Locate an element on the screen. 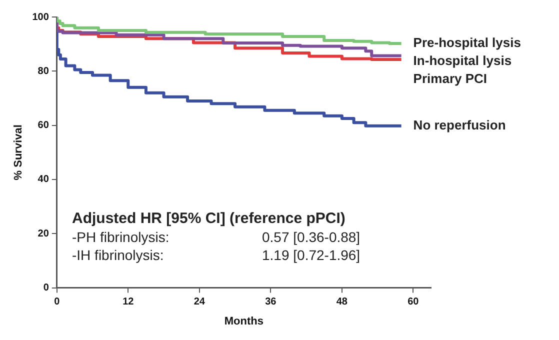 The image size is (559, 340). x-tick-label: 48 is located at coordinates (342, 302).